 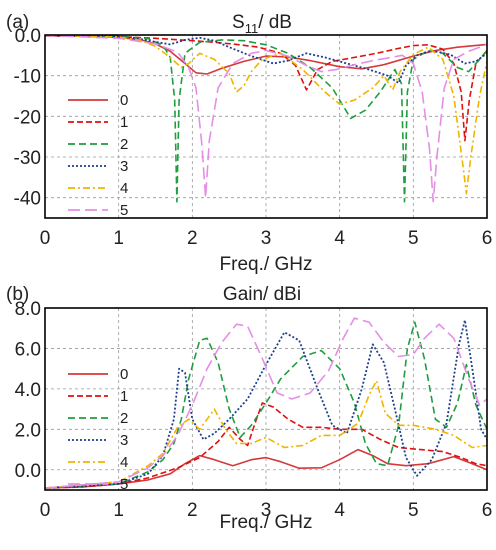 I want to click on chart-title: Gain/ dBi, so click(x=262, y=294).